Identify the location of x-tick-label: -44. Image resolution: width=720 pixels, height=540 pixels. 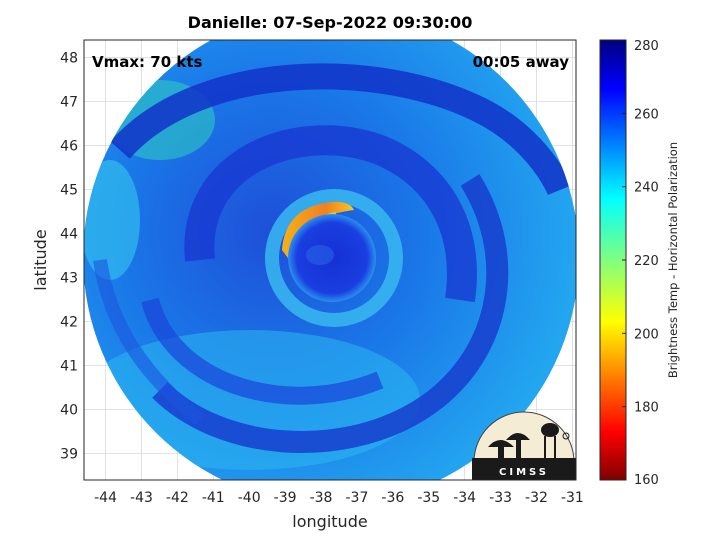
(105, 498).